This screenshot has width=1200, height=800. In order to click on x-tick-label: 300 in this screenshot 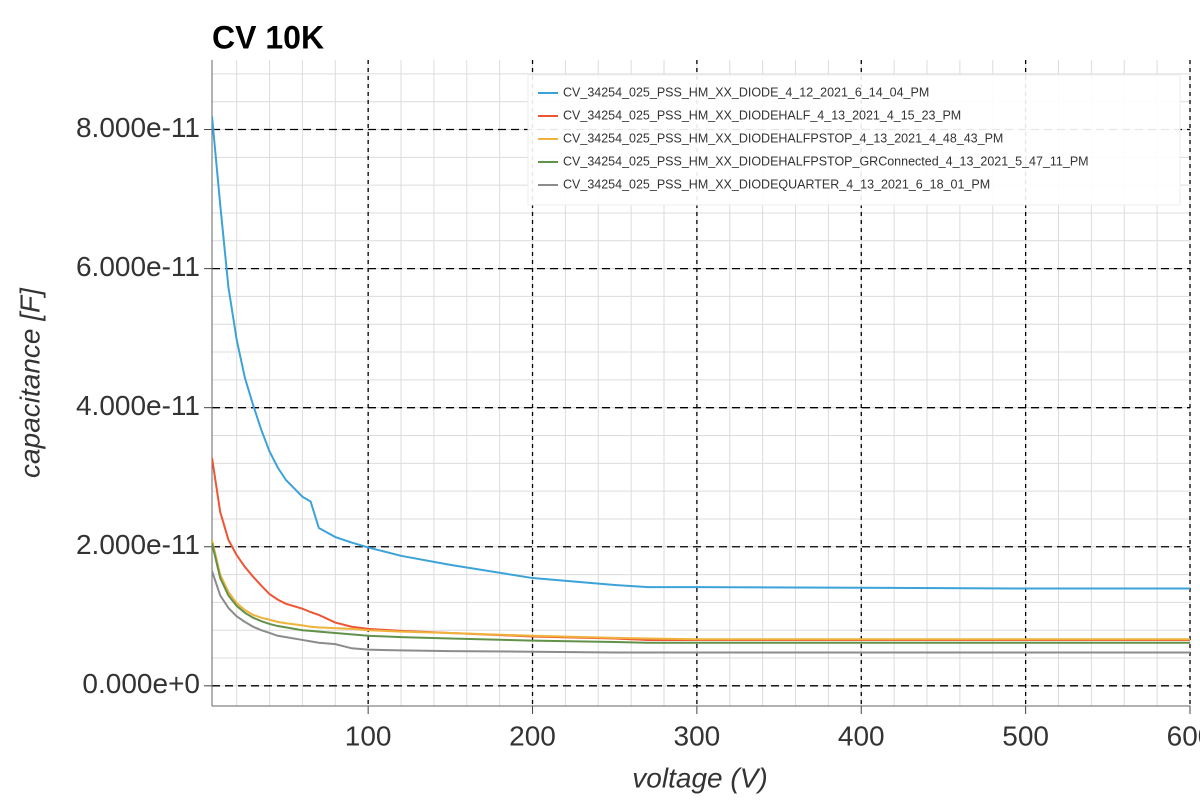, I will do `click(697, 735)`.